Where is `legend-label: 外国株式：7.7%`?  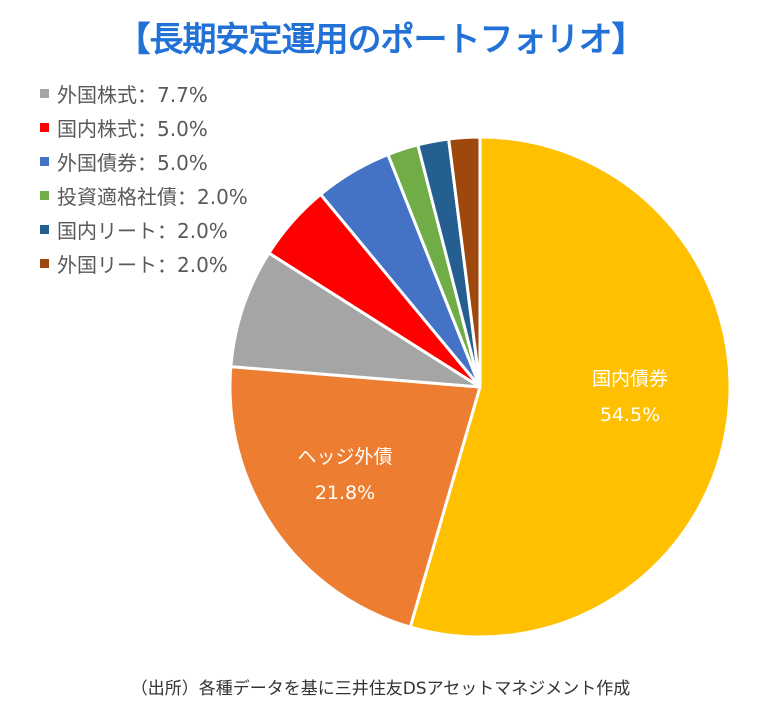
legend-label: 外国株式：7.7% is located at coordinates (132, 94).